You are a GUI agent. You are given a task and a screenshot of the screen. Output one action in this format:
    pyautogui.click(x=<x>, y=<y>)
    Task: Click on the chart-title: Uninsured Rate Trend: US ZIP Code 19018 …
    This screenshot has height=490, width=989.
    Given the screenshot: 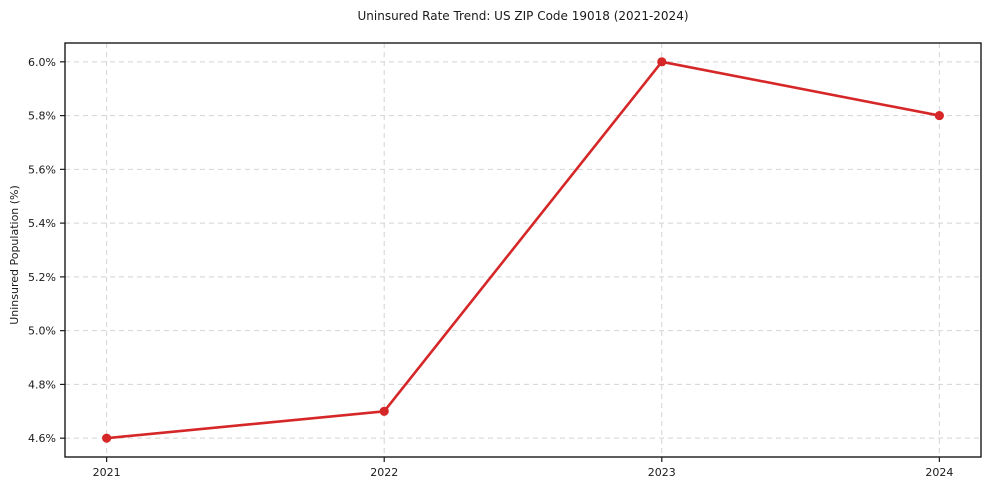 What is the action you would take?
    pyautogui.click(x=523, y=16)
    